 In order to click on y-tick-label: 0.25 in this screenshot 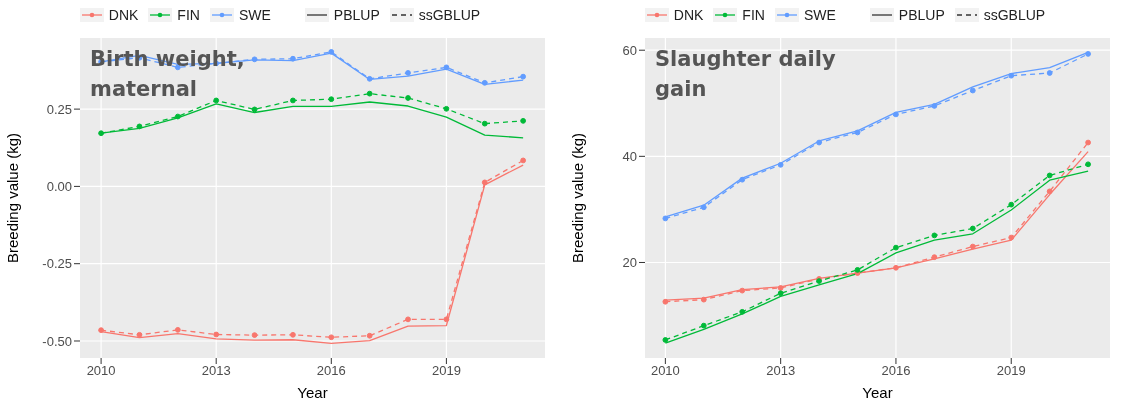, I will do `click(59, 109)`.